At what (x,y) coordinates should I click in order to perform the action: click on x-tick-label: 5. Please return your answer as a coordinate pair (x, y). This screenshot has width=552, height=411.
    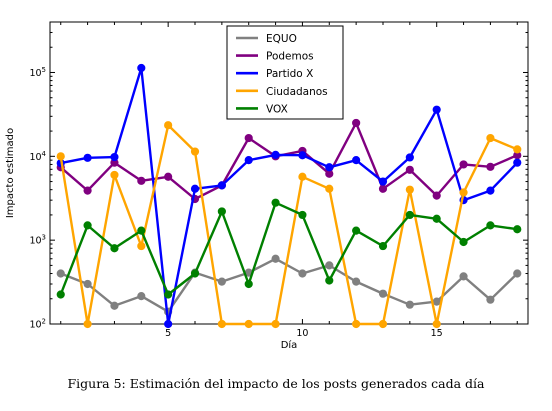
    Looking at the image, I should click on (168, 333).